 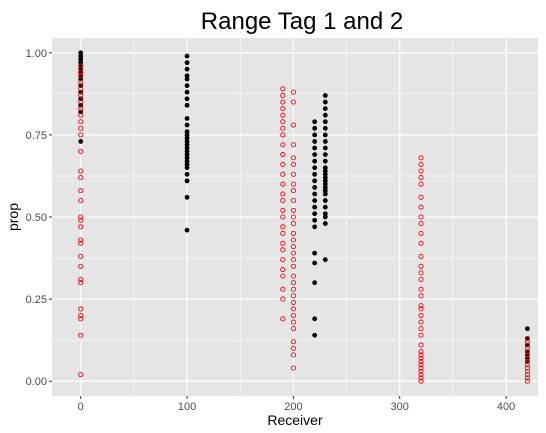 I want to click on y-axis-title: prop, so click(x=13, y=217).